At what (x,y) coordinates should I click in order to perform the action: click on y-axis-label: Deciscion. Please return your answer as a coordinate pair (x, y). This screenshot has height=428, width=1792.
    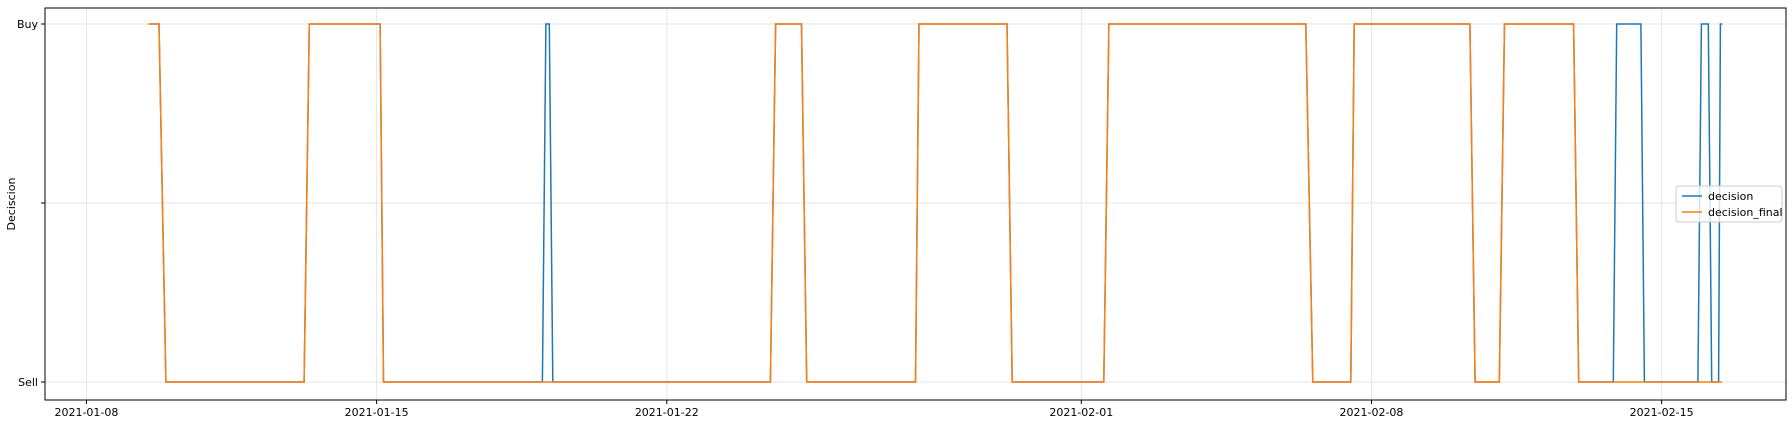
    Looking at the image, I should click on (11, 204).